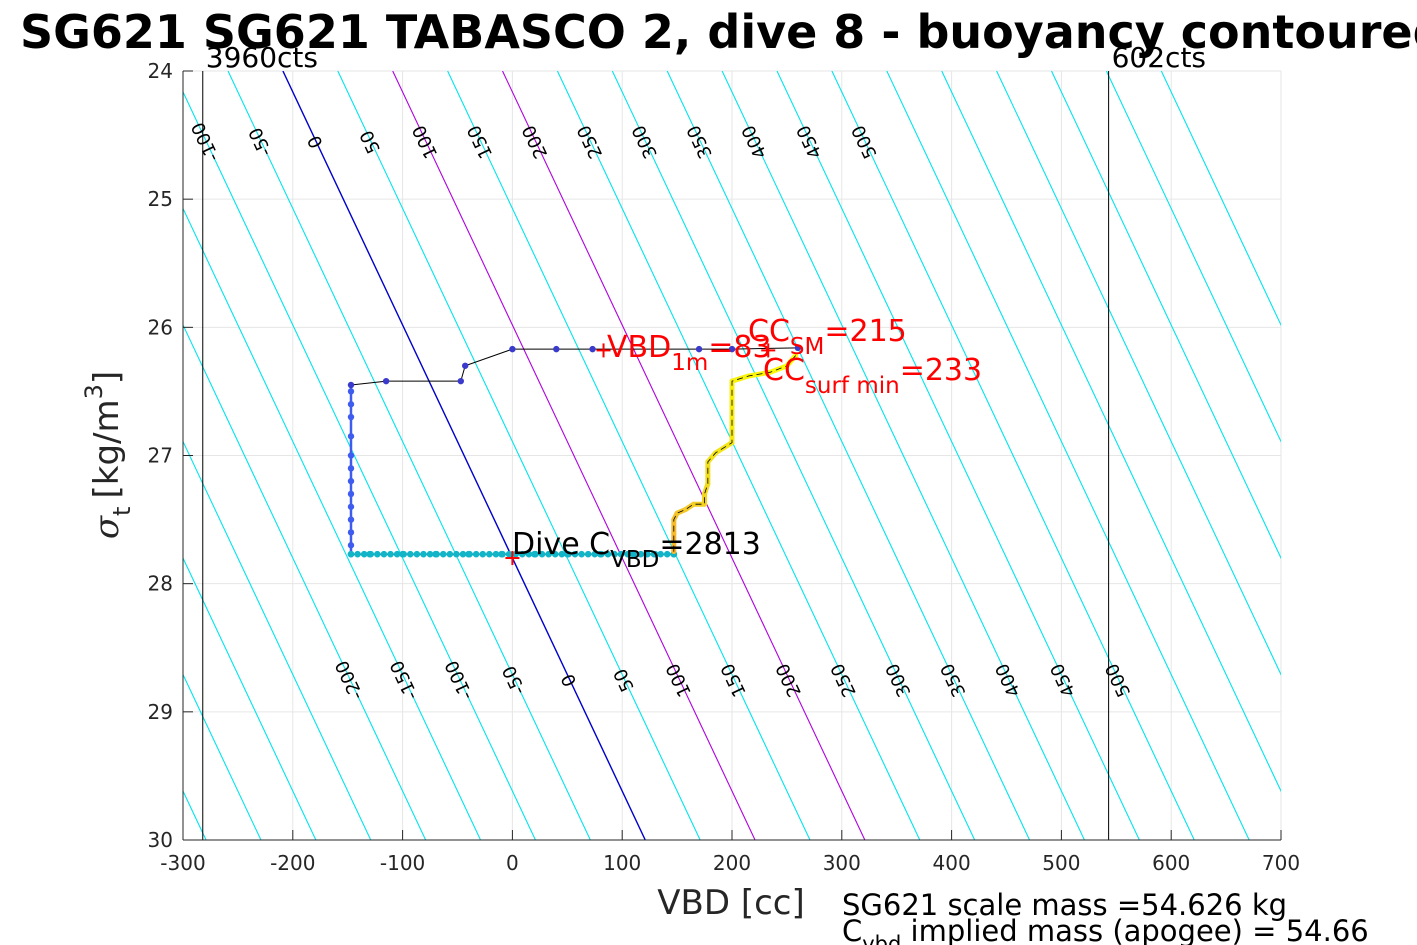  I want to click on y-label-units: [kg/m, so click(107, 448).